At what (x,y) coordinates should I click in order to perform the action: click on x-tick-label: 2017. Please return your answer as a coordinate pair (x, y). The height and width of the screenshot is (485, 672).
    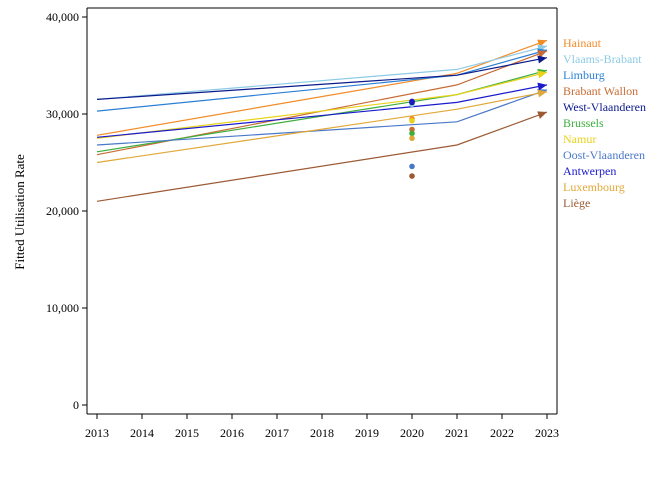
    Looking at the image, I should click on (277, 433).